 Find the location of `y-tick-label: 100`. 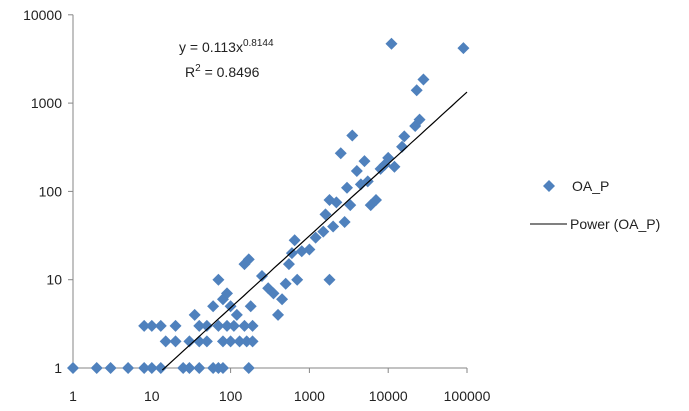

y-tick-label: 100 is located at coordinates (51, 191).